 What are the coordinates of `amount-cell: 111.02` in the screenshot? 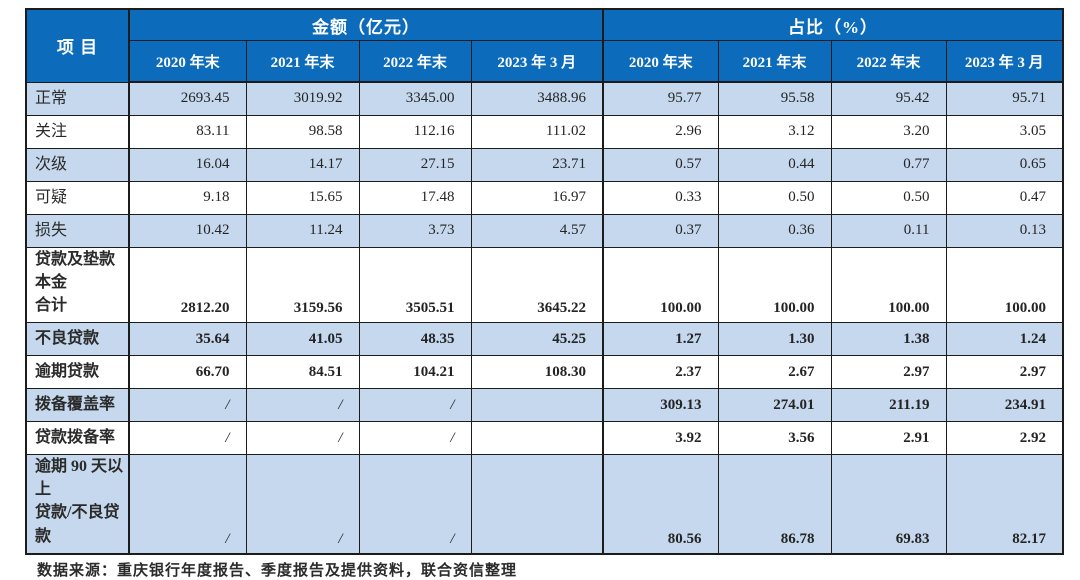 It's located at (537, 131).